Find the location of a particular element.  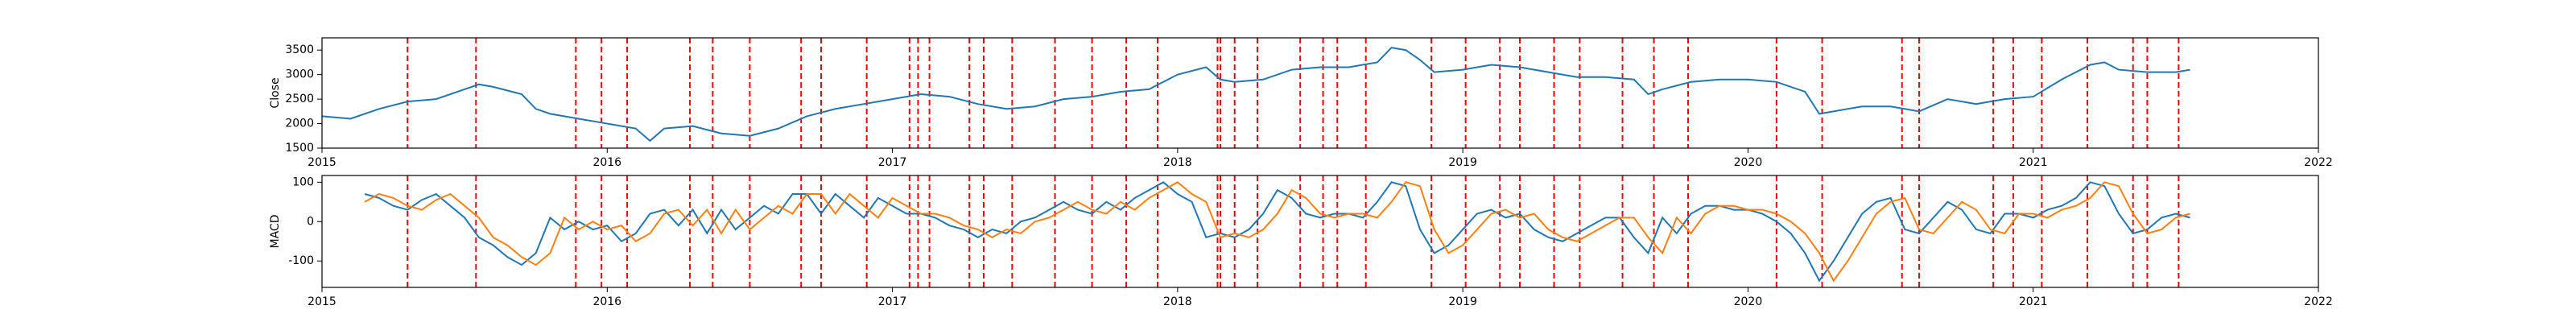

y-tick-label: 3500 is located at coordinates (299, 49).